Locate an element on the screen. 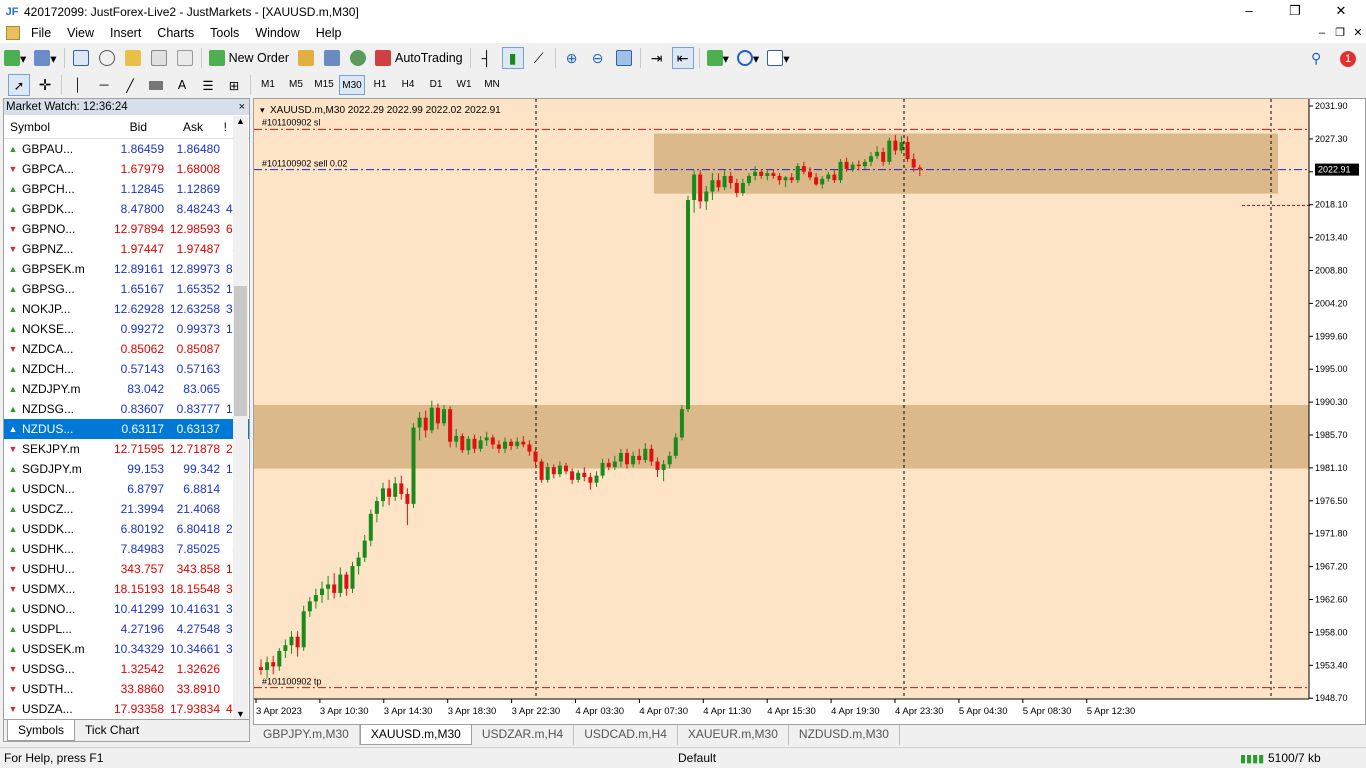 This screenshot has height=768, width=1366. market-icon is located at coordinates (358, 58).